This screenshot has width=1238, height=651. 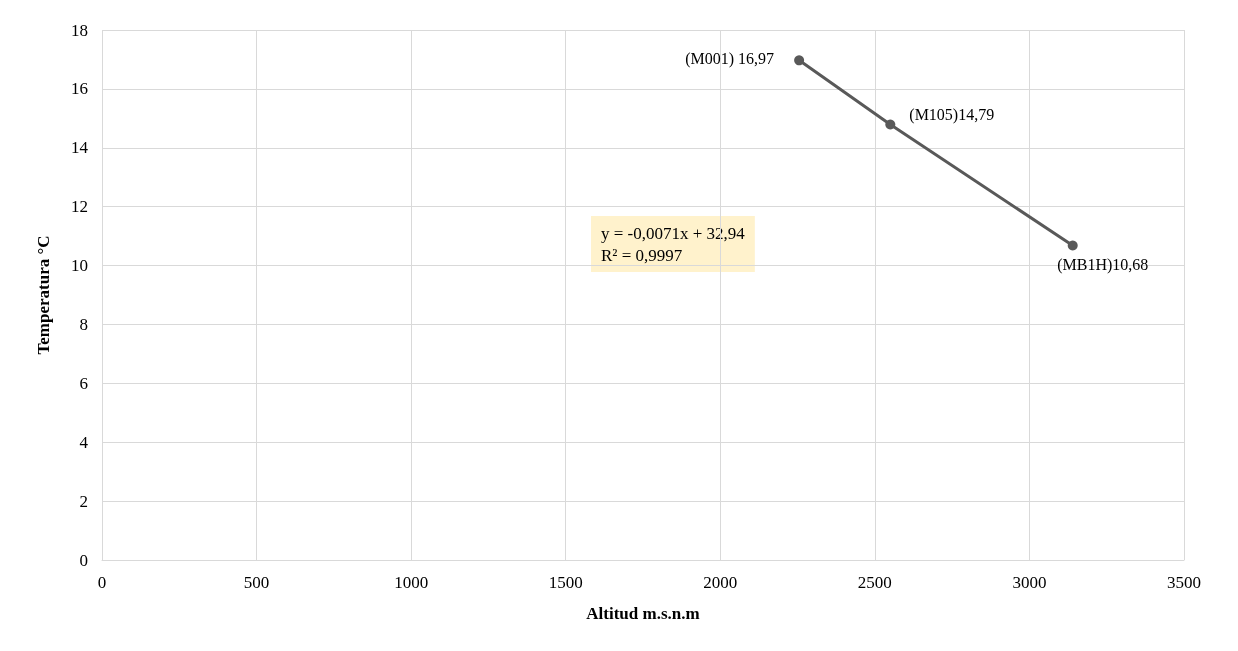 I want to click on x-tick-label: 1500, so click(x=565, y=582).